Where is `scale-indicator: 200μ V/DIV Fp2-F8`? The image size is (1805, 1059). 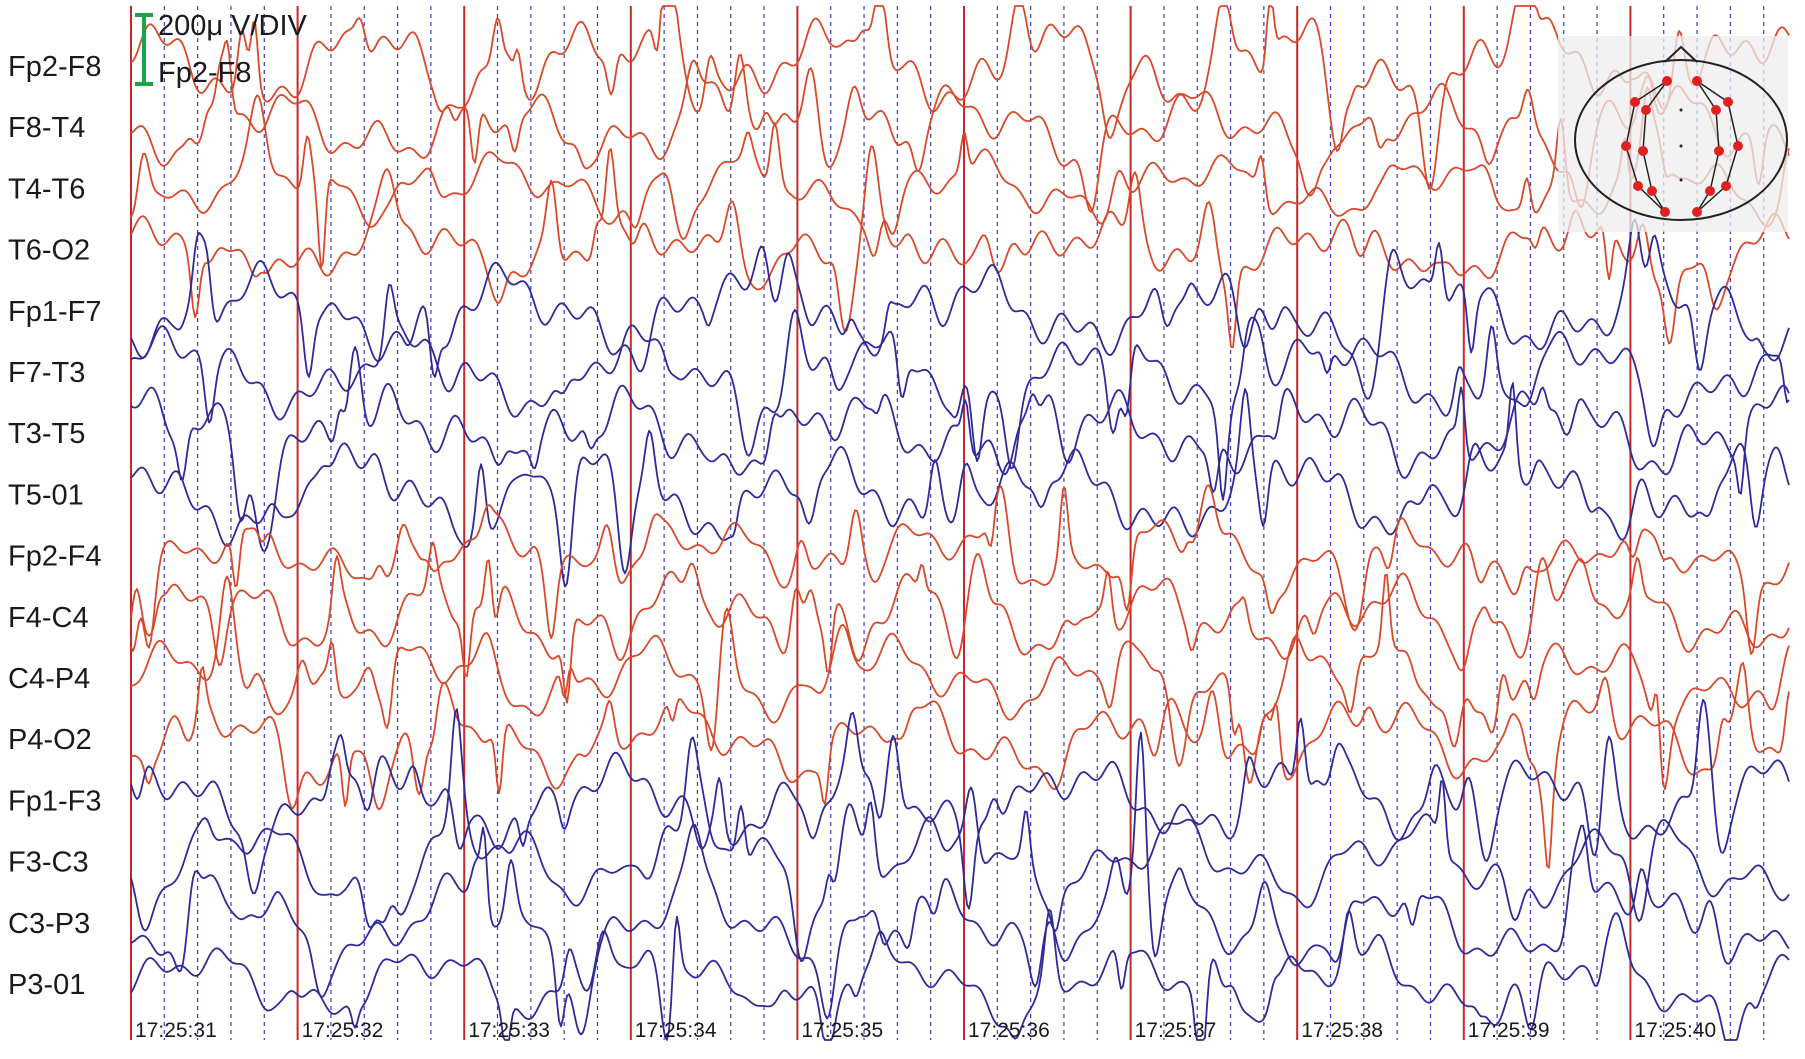 scale-indicator: 200μ V/DIV Fp2-F8 is located at coordinates (221, 49).